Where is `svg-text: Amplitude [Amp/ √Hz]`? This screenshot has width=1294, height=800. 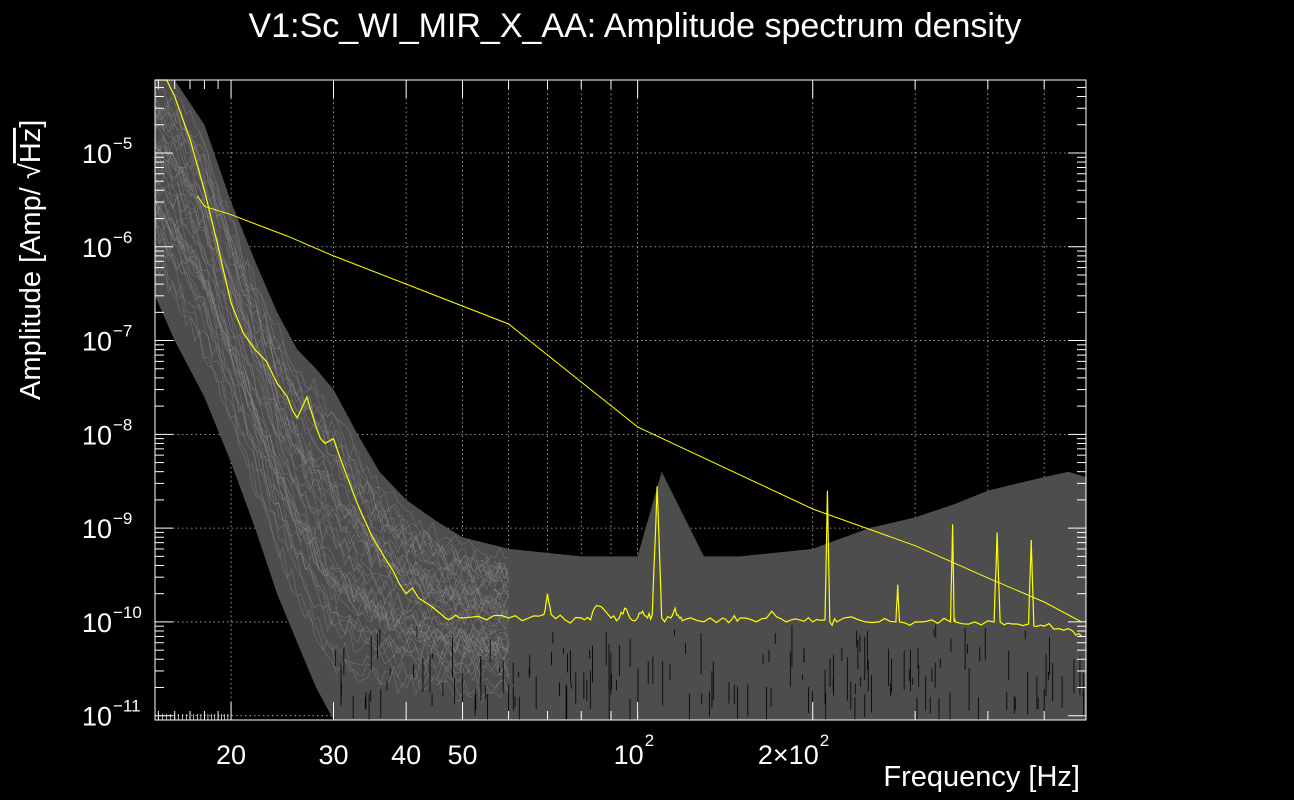 svg-text: Amplitude [Amp/ √Hz] is located at coordinates (31, 260).